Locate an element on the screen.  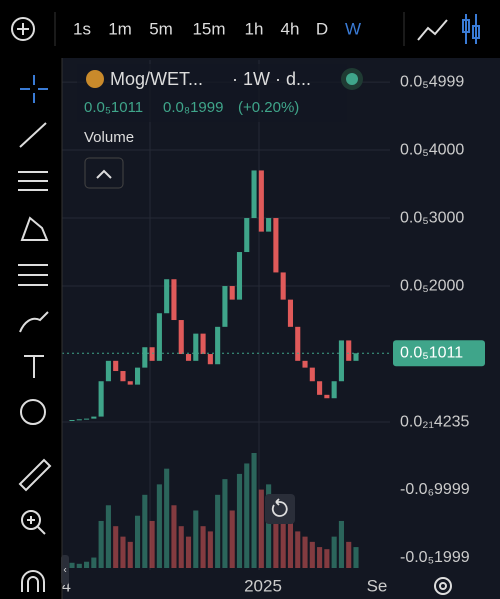
status-dot is located at coordinates (352, 79).